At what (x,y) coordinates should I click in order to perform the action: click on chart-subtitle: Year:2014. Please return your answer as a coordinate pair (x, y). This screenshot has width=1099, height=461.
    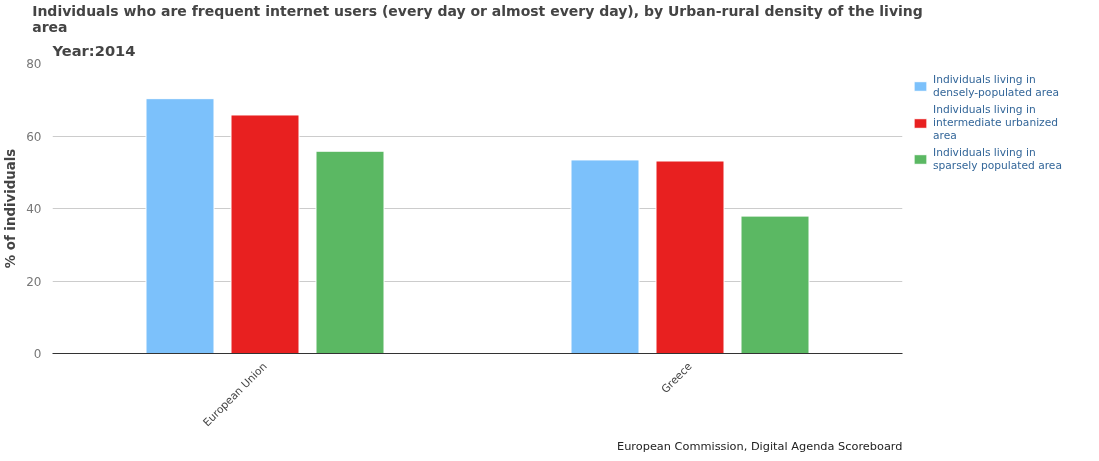
    Looking at the image, I should click on (93, 50).